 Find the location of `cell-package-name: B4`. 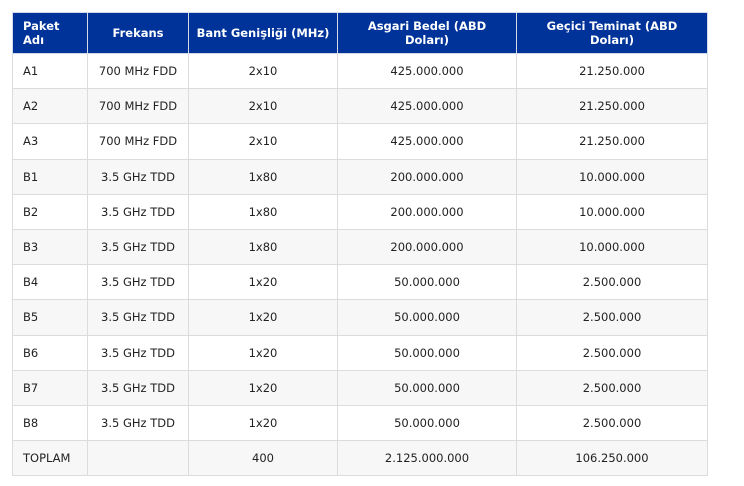

cell-package-name: B4 is located at coordinates (50, 282).